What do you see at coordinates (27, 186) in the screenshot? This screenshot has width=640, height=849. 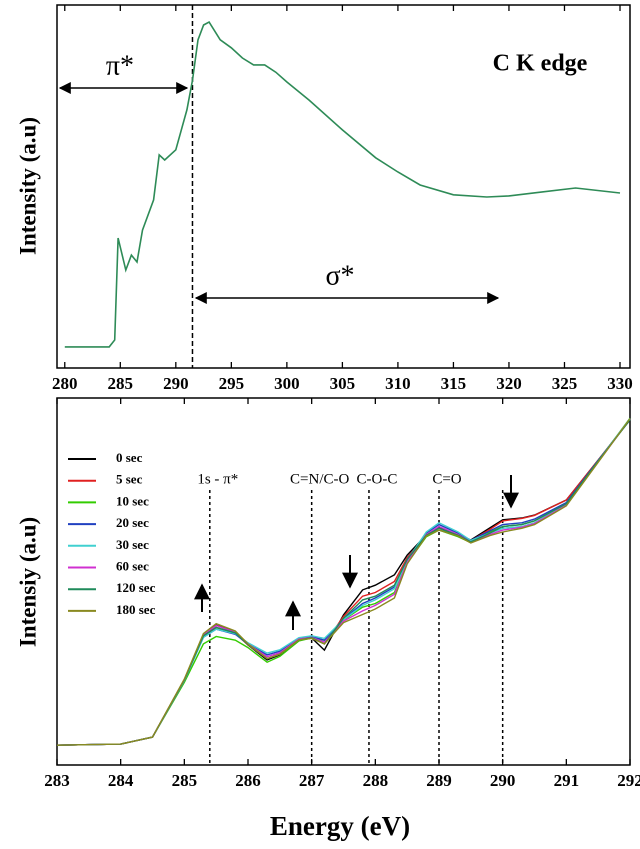 I see `y-axis-label: Intensity (a.u)` at bounding box center [27, 186].